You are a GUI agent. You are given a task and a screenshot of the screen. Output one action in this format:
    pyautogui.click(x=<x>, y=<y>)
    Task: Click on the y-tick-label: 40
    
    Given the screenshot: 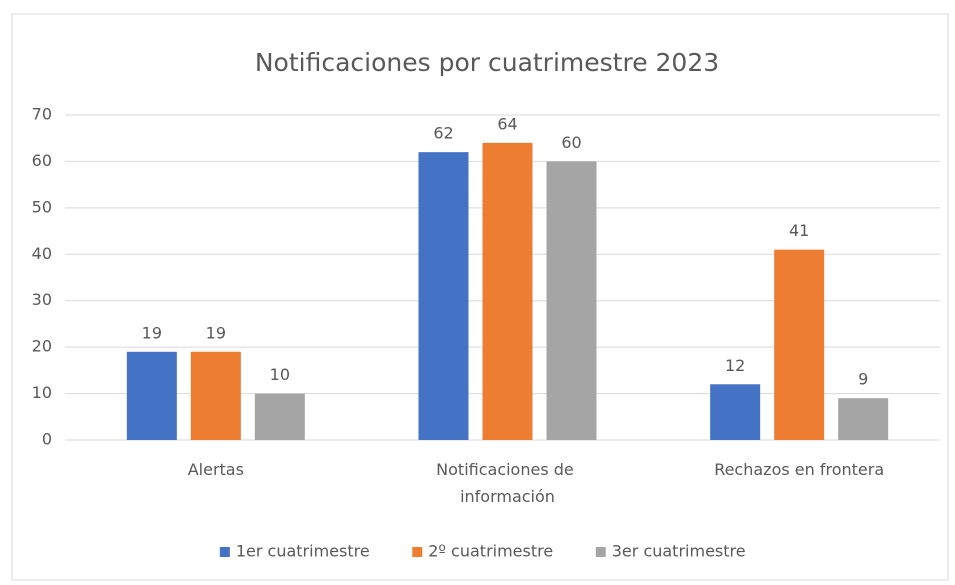 What is the action you would take?
    pyautogui.click(x=42, y=253)
    